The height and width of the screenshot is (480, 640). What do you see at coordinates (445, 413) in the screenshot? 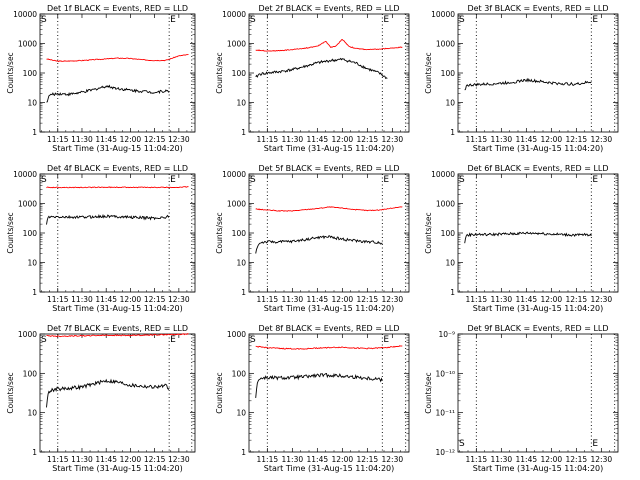
I see `y-tick-label: 10⁻¹¹` at bounding box center [445, 413].